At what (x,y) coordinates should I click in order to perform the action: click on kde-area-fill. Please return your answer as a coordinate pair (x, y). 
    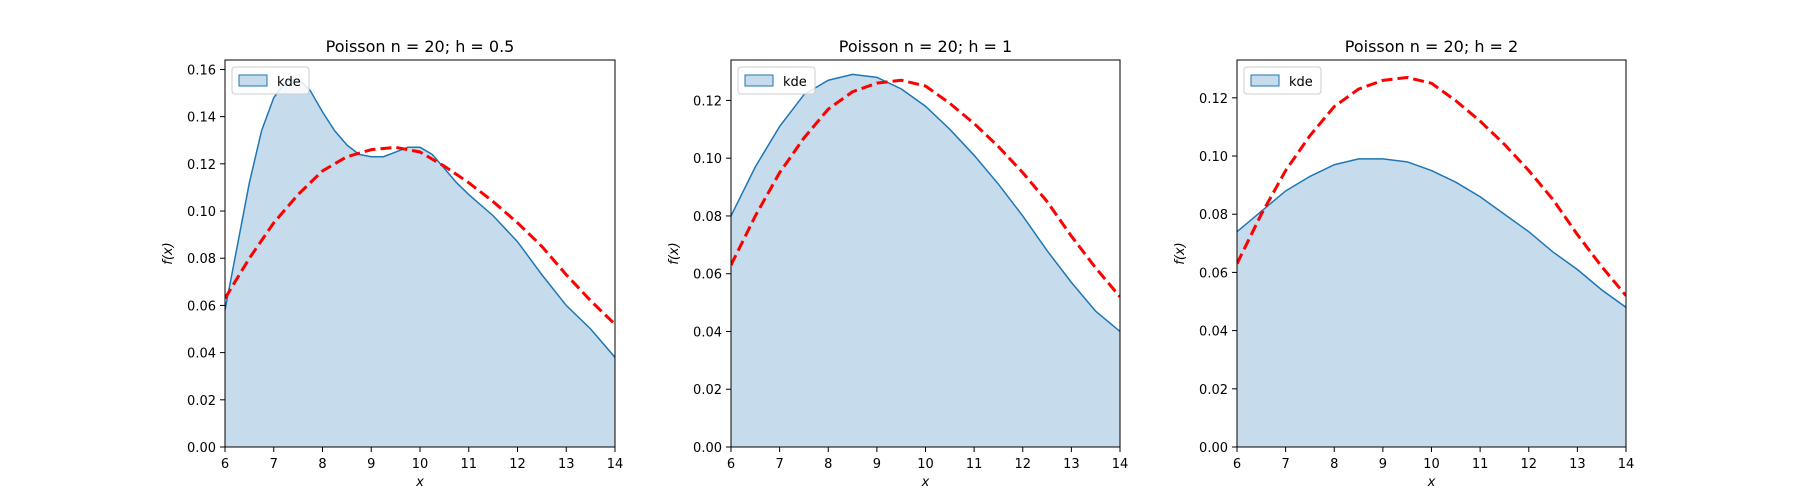
    Looking at the image, I should click on (1431, 302).